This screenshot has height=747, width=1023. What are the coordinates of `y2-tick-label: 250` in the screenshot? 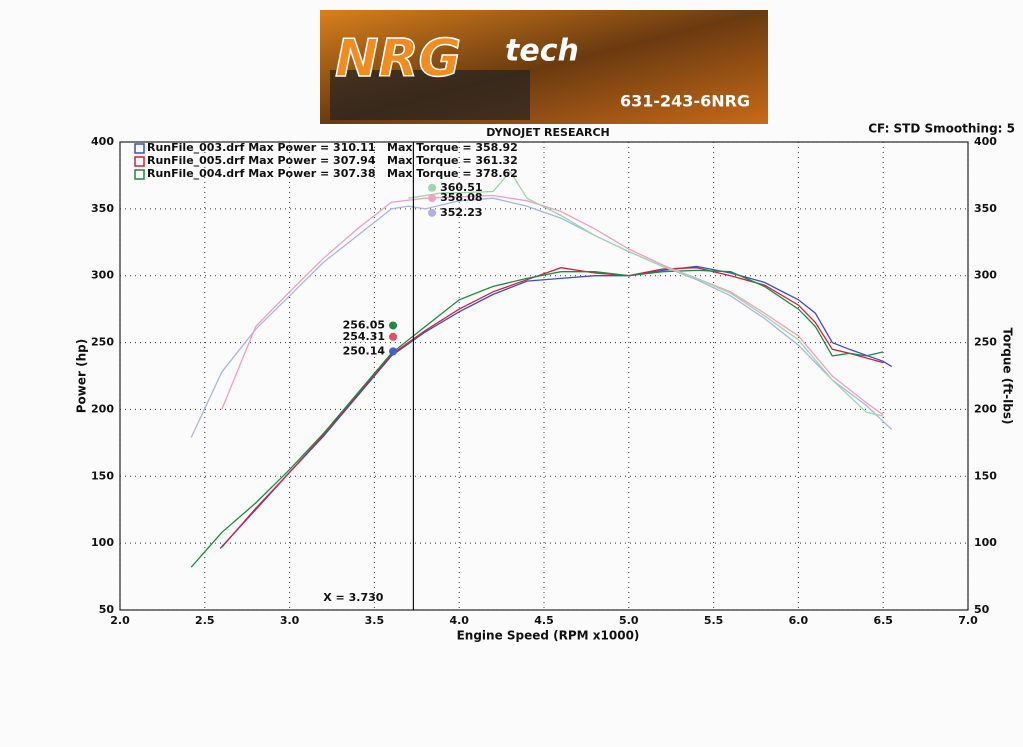 It's located at (985, 342).